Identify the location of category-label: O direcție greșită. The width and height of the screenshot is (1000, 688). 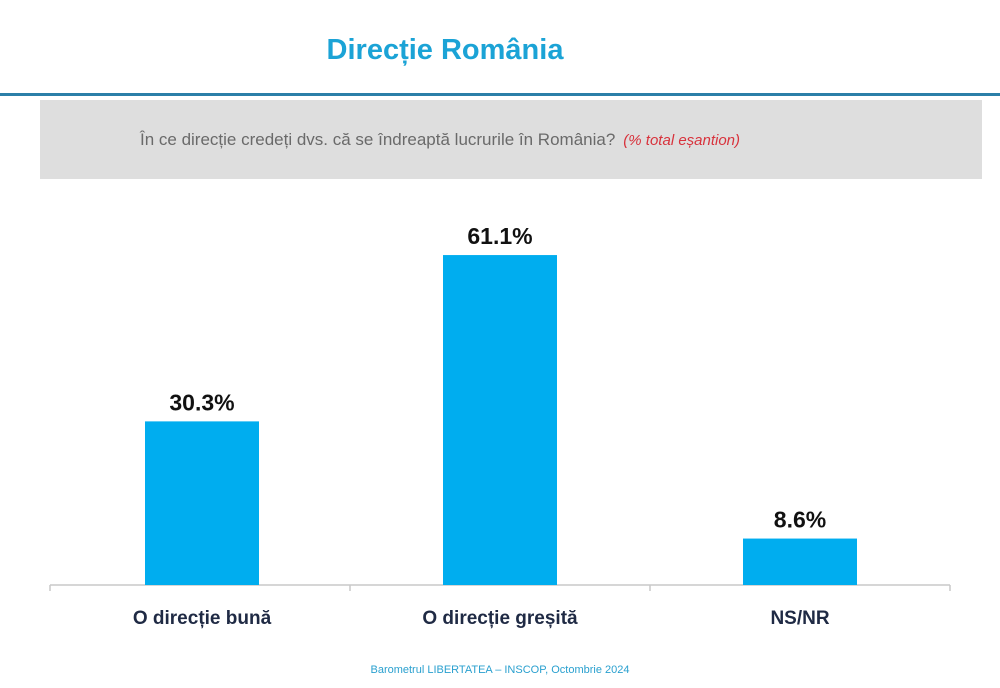
(500, 618).